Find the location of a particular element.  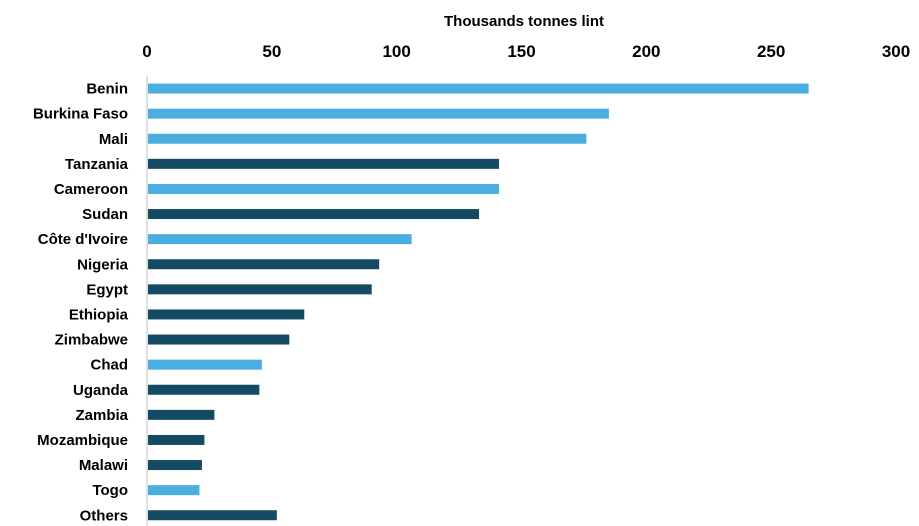

x-tick-label: 200 is located at coordinates (646, 51).